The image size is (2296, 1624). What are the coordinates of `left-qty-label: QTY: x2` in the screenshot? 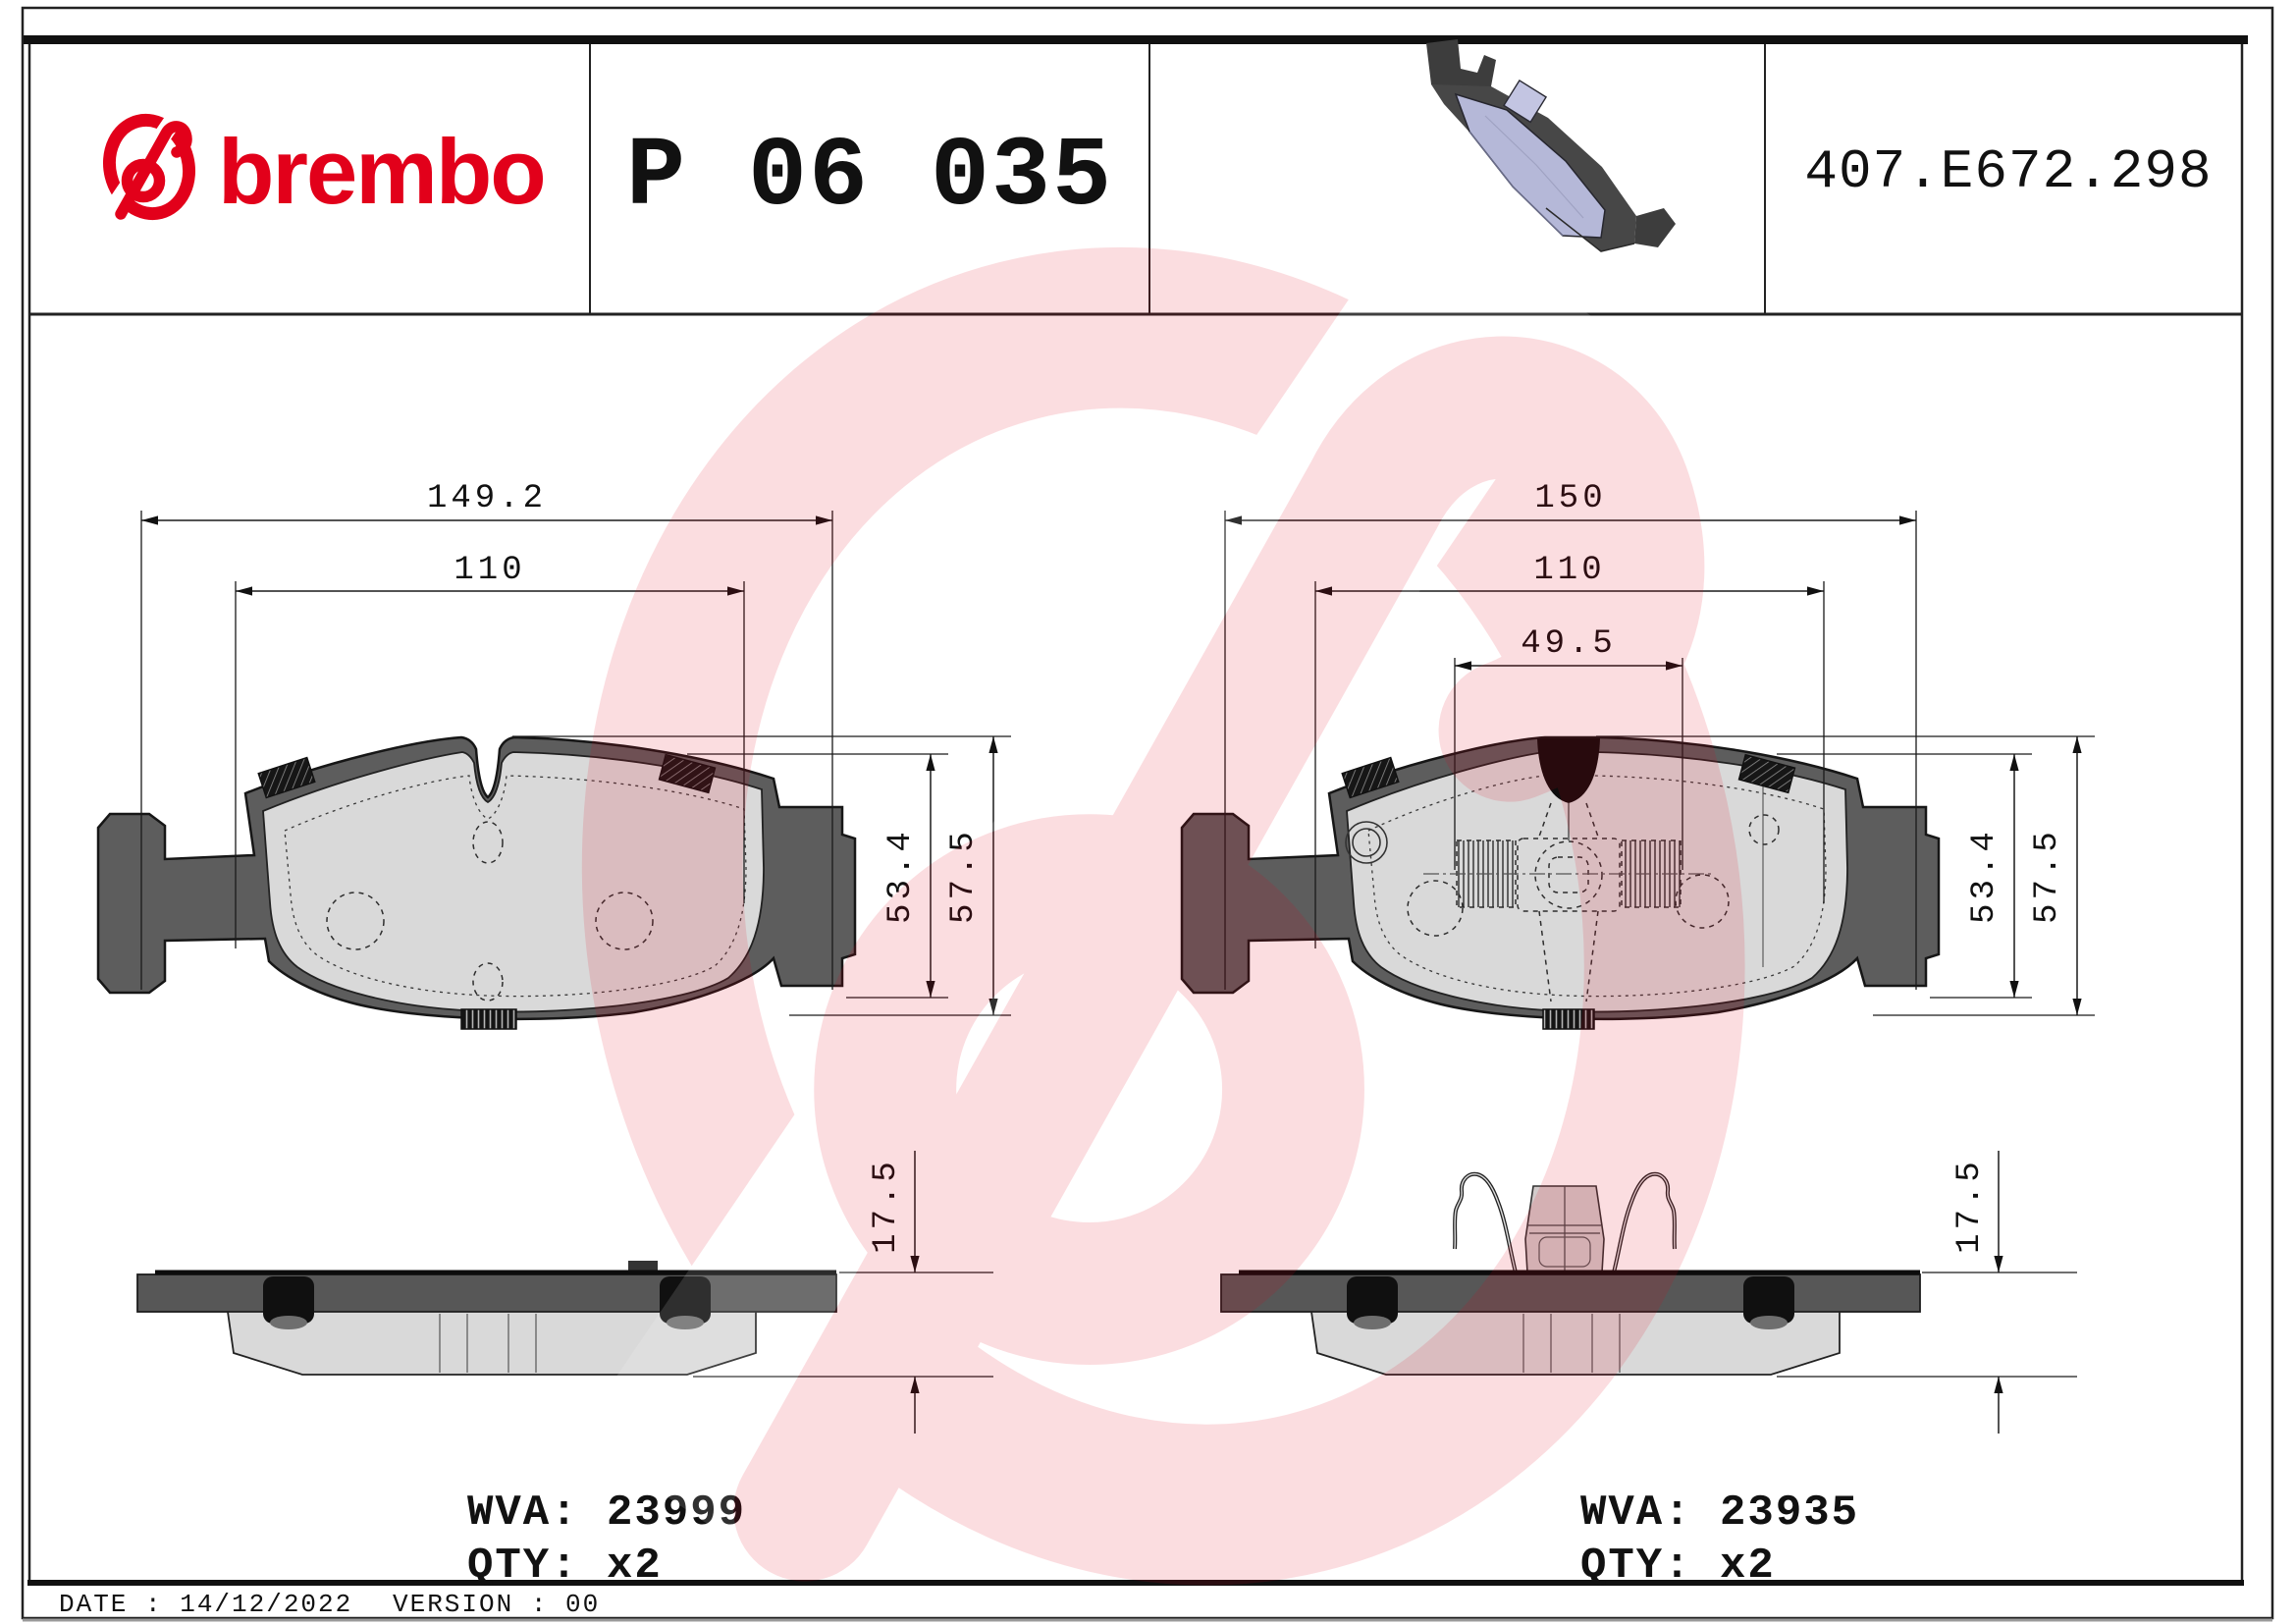 It's located at (565, 1566).